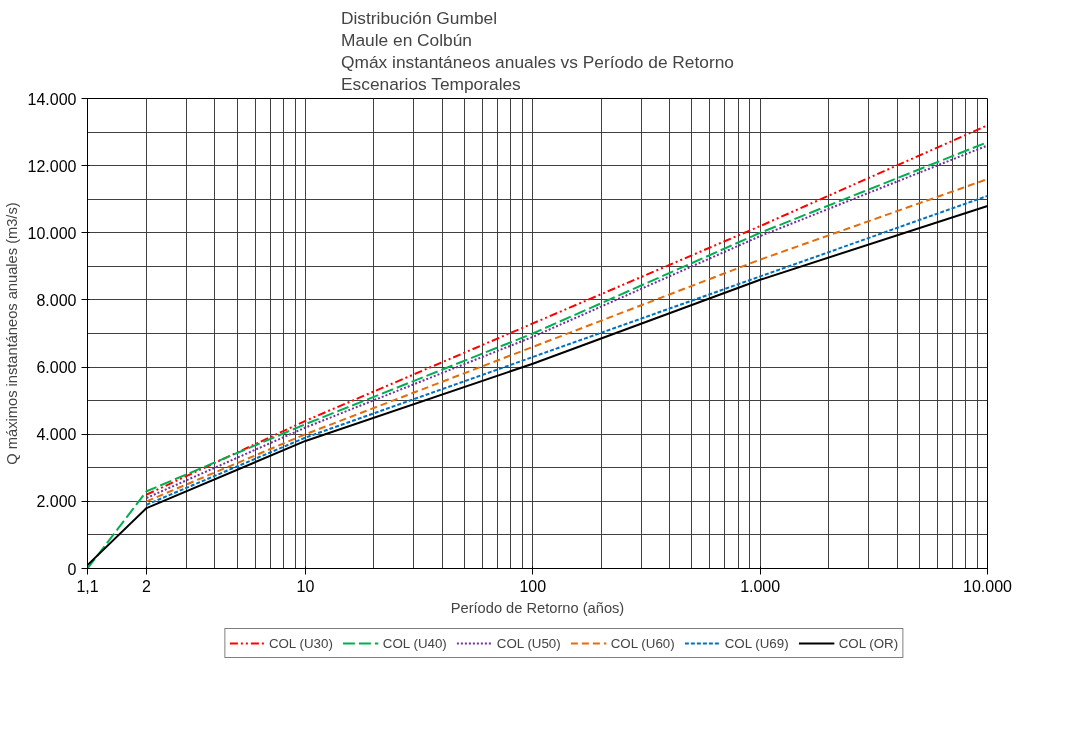  What do you see at coordinates (72, 569) in the screenshot?
I see `y-tick-label: 0` at bounding box center [72, 569].